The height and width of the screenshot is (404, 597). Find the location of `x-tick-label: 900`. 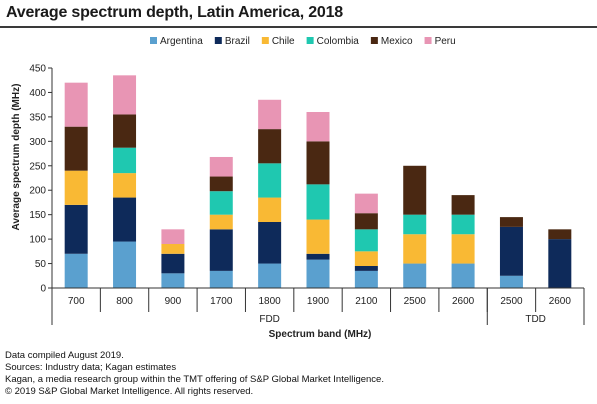

x-tick-label: 900 is located at coordinates (173, 301).